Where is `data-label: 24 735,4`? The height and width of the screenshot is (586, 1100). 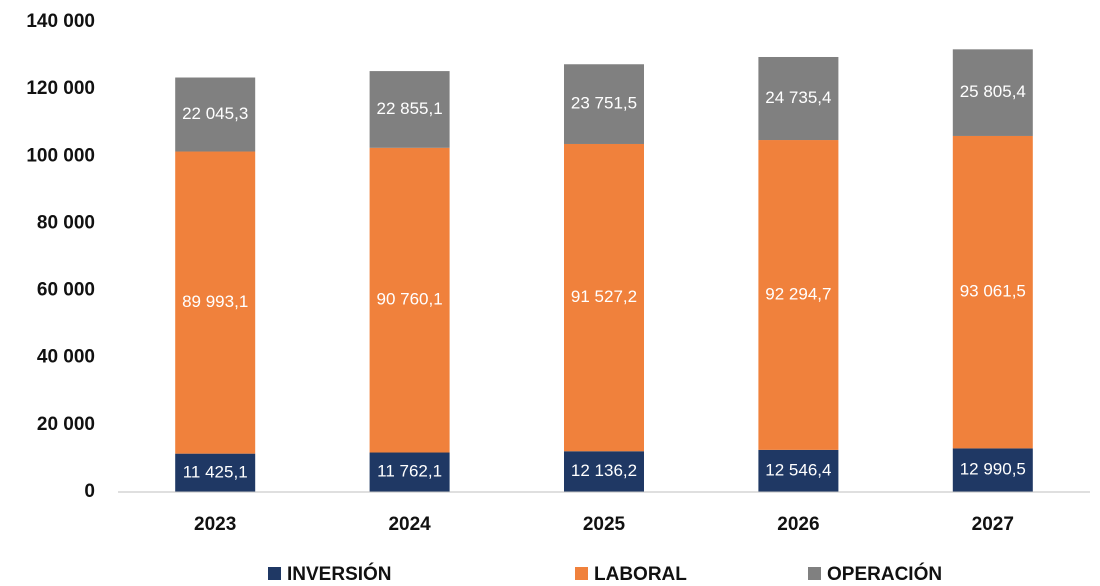 data-label: 24 735,4 is located at coordinates (798, 97).